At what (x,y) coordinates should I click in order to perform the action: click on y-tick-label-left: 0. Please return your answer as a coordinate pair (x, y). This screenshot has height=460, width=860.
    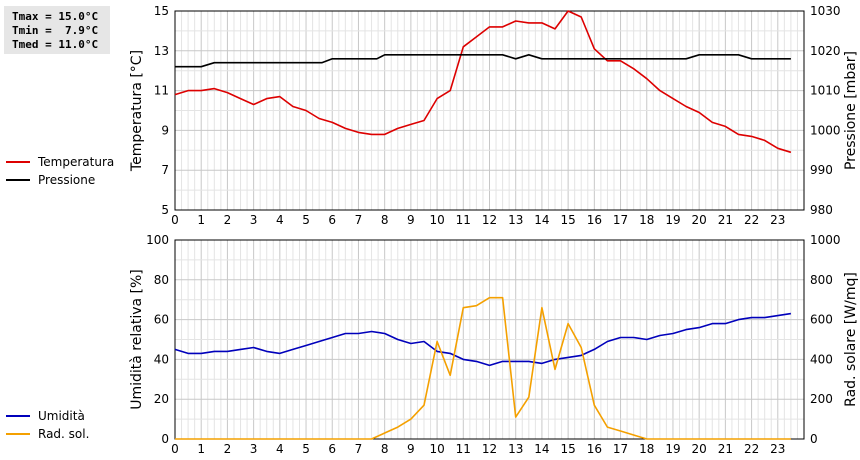
    Looking at the image, I should click on (165, 439).